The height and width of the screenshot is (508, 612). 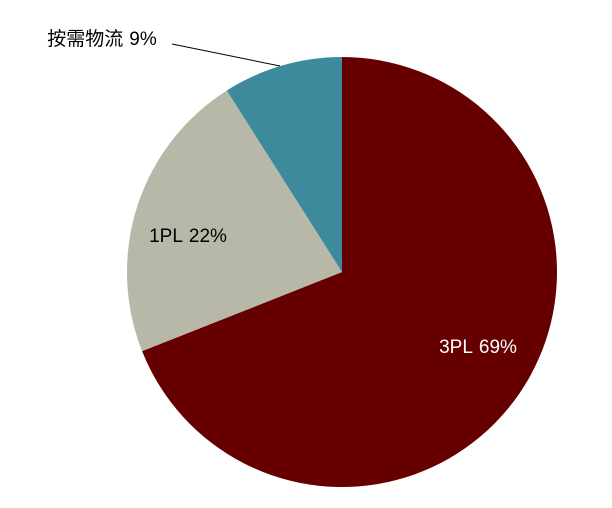 I want to click on pie-slice, so click(x=284, y=164).